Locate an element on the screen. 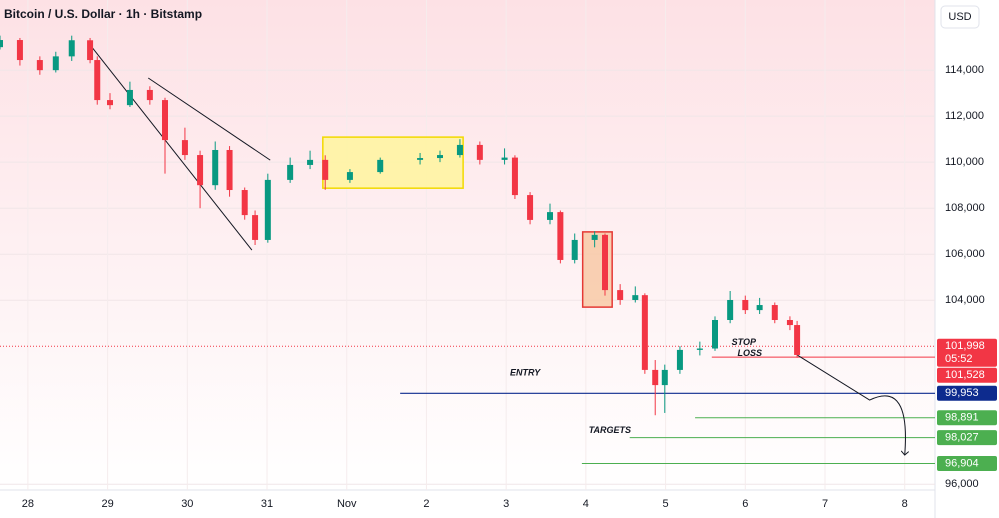 The height and width of the screenshot is (518, 999). current-price-text: 101,998 is located at coordinates (965, 346).